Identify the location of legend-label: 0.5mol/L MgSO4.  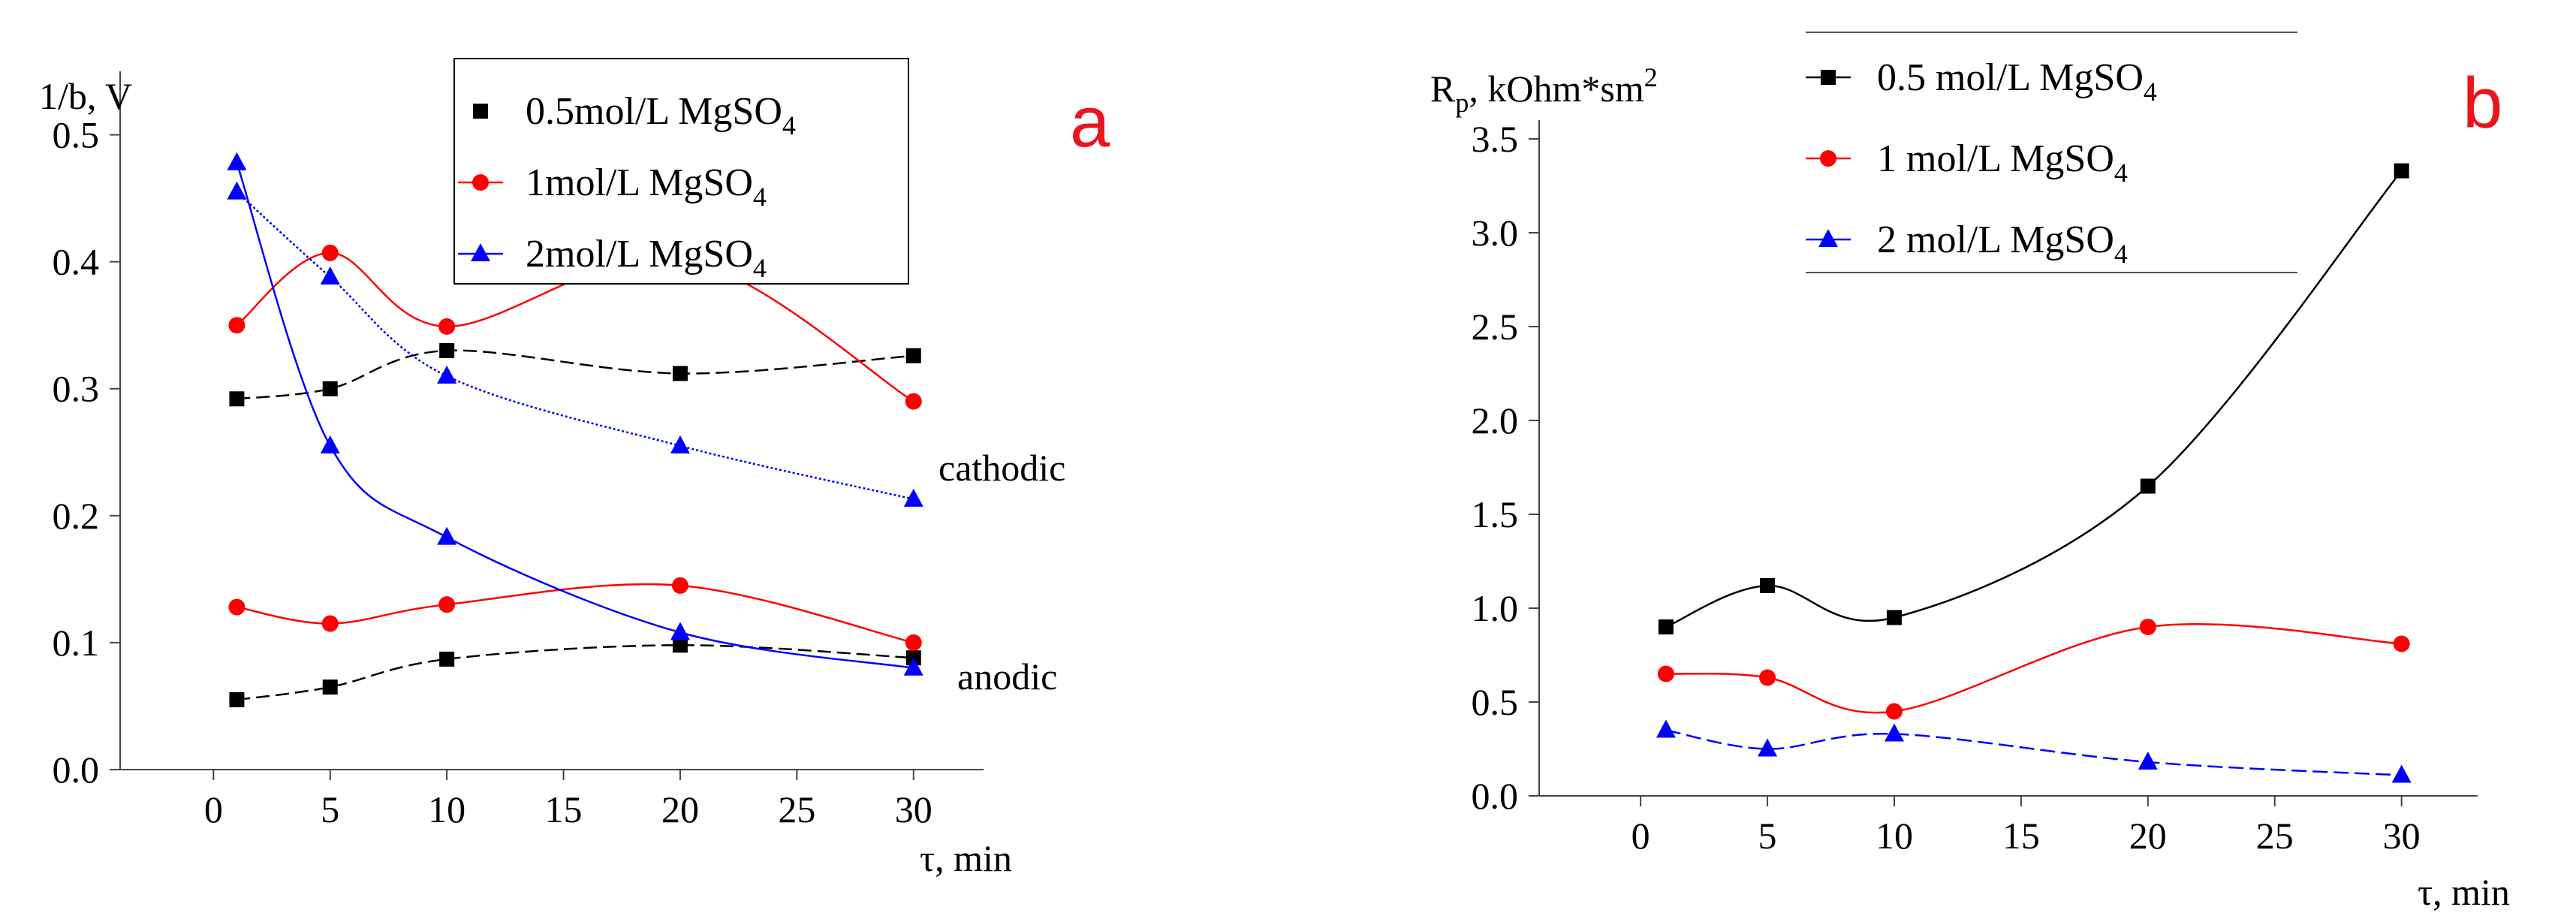
(661, 115).